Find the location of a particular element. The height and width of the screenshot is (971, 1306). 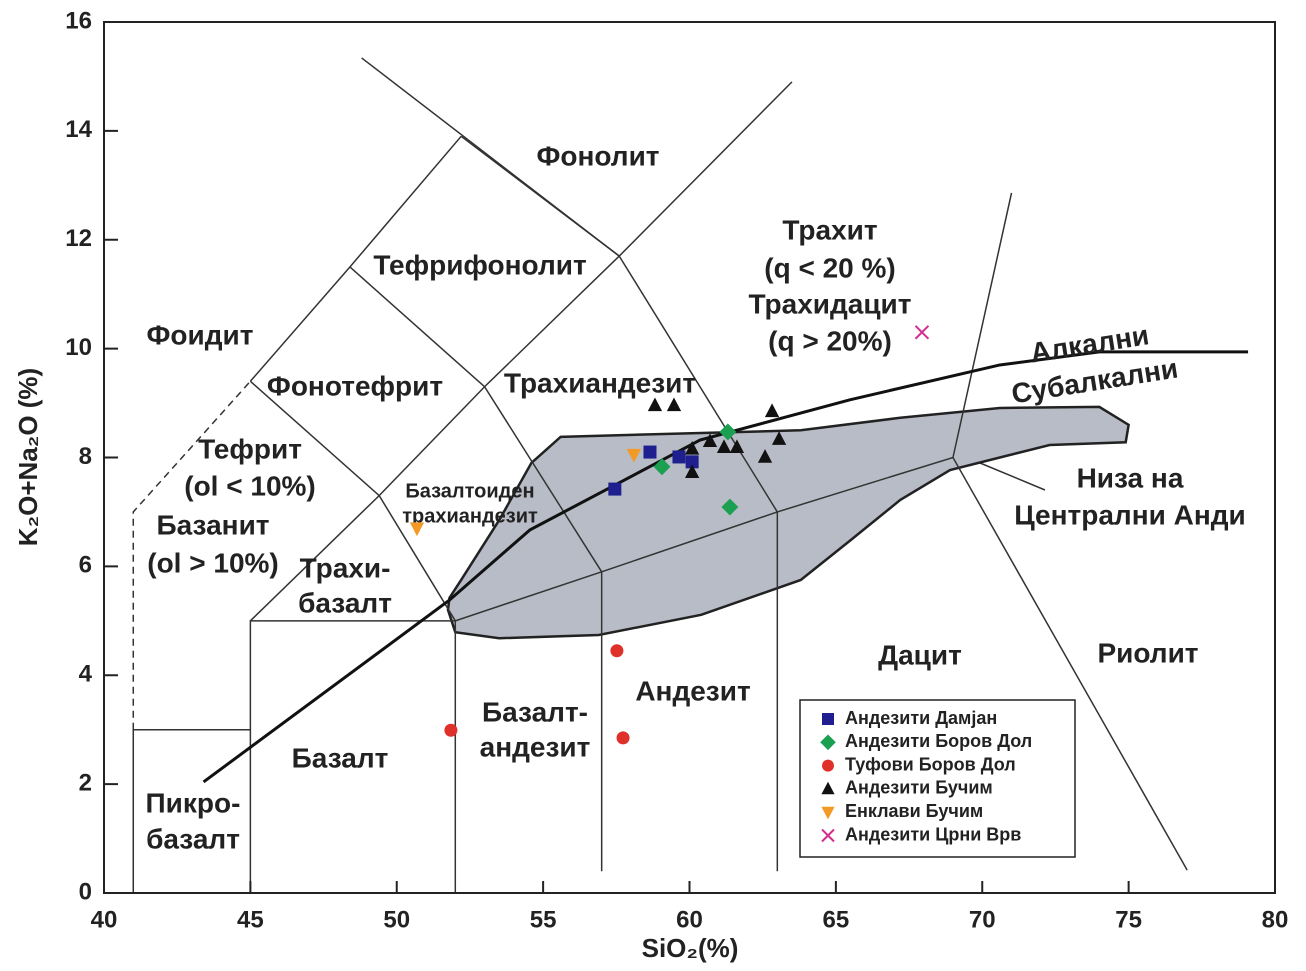

x-tick-label: 55 is located at coordinates (543, 919).